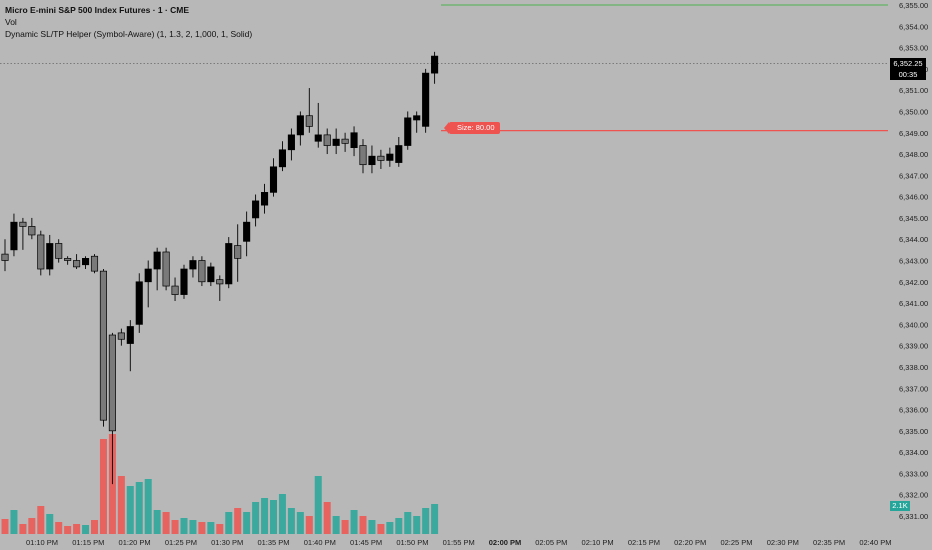  I want to click on price-tick-label: 6,354.00, so click(913, 26).